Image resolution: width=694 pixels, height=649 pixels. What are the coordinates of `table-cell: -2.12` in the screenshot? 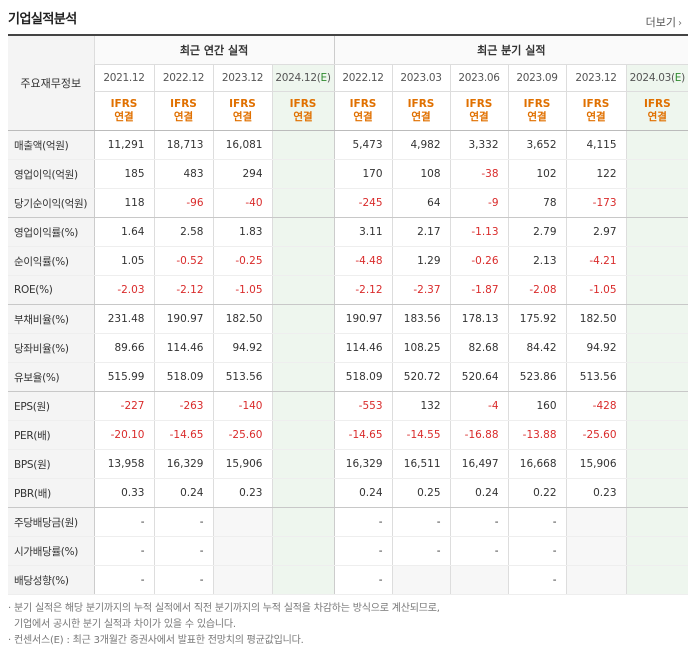 It's located at (183, 290).